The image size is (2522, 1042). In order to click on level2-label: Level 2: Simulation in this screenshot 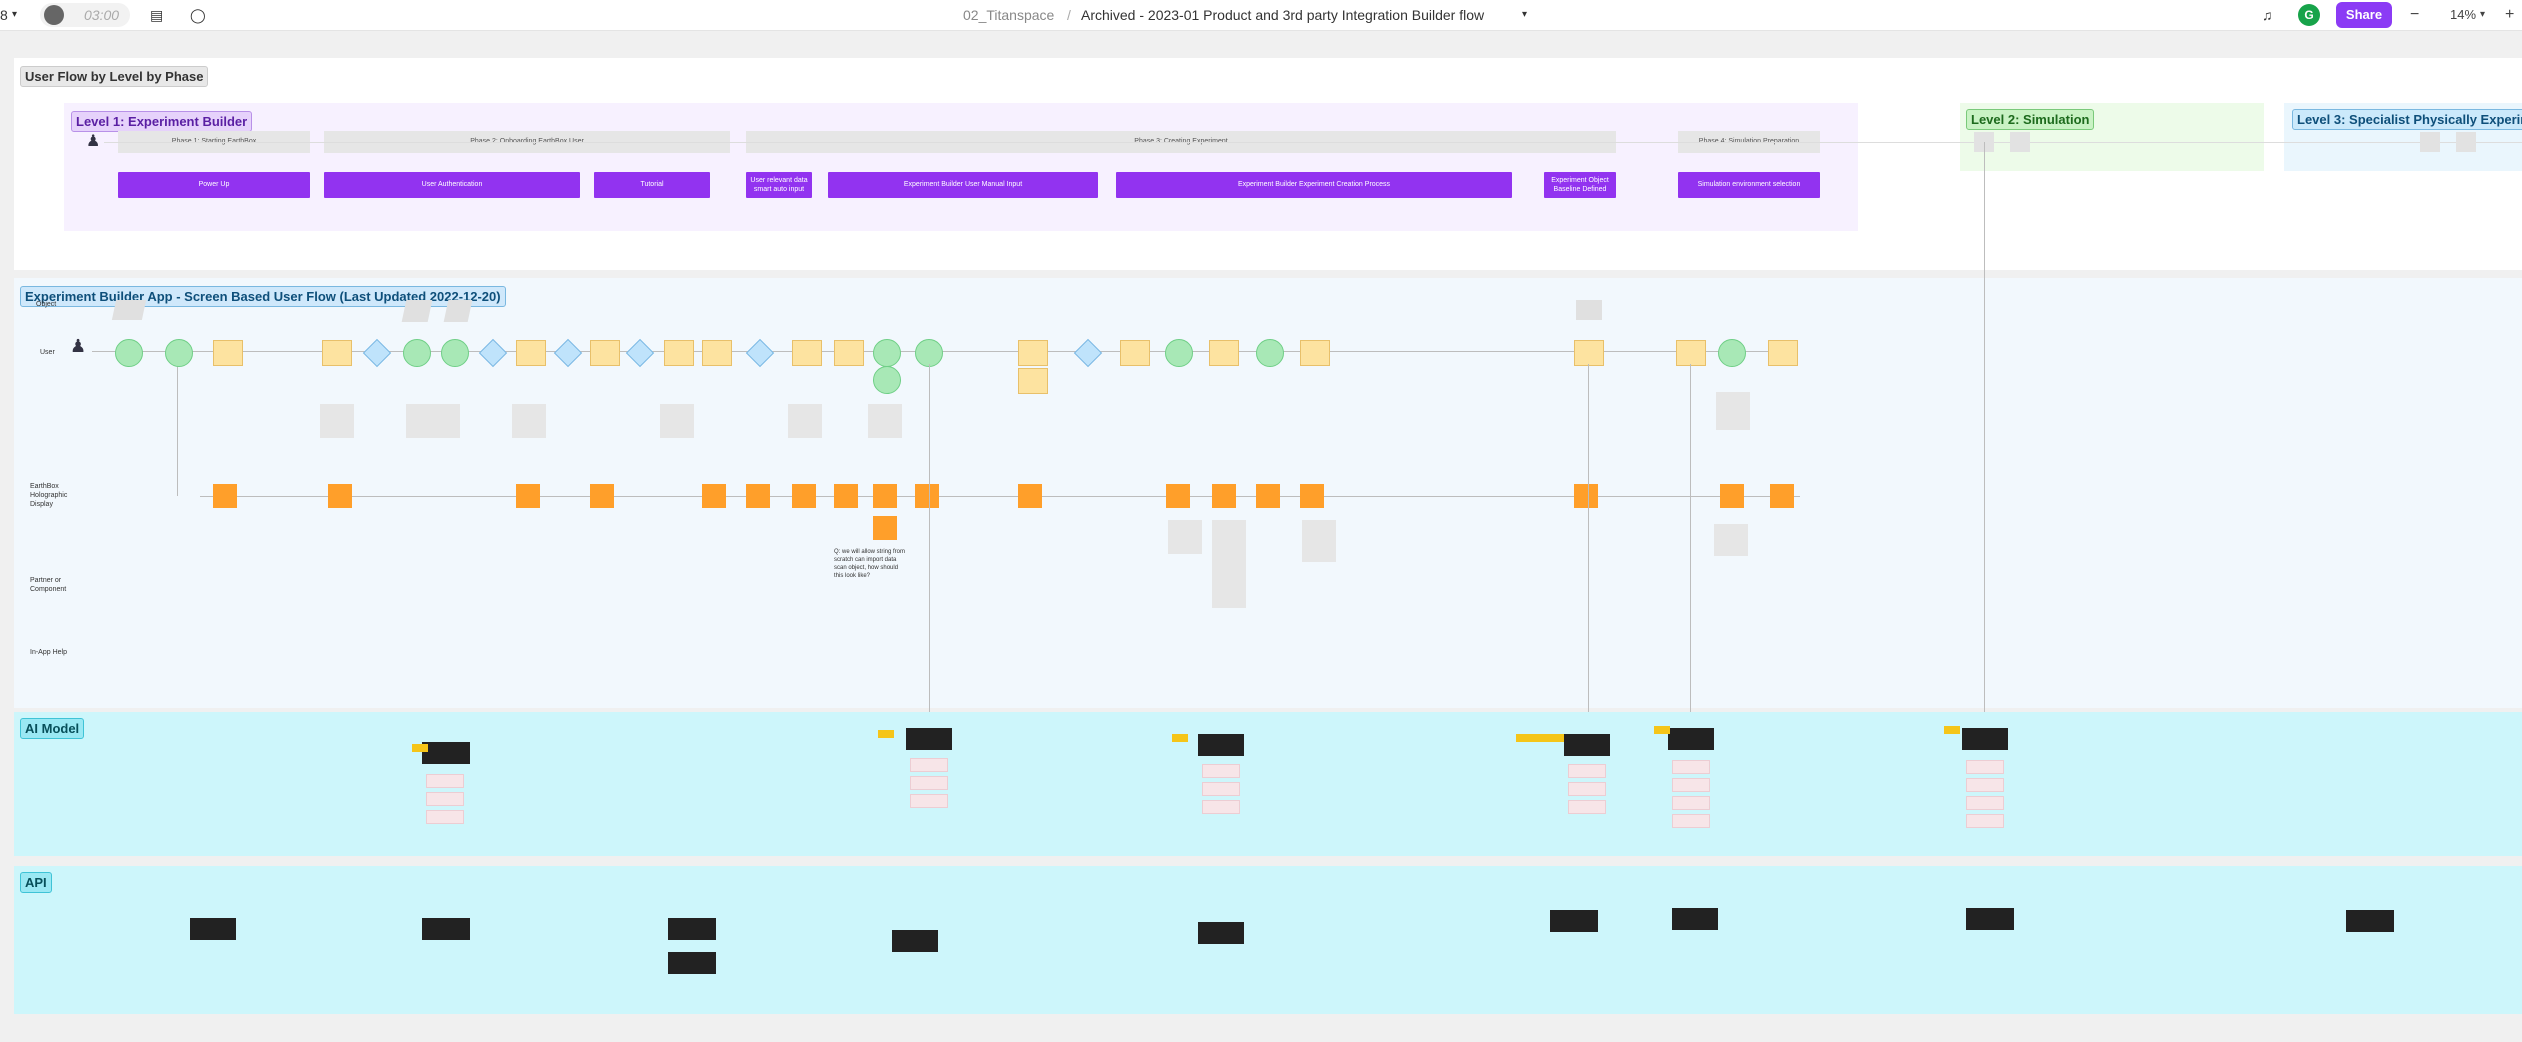, I will do `click(2030, 119)`.